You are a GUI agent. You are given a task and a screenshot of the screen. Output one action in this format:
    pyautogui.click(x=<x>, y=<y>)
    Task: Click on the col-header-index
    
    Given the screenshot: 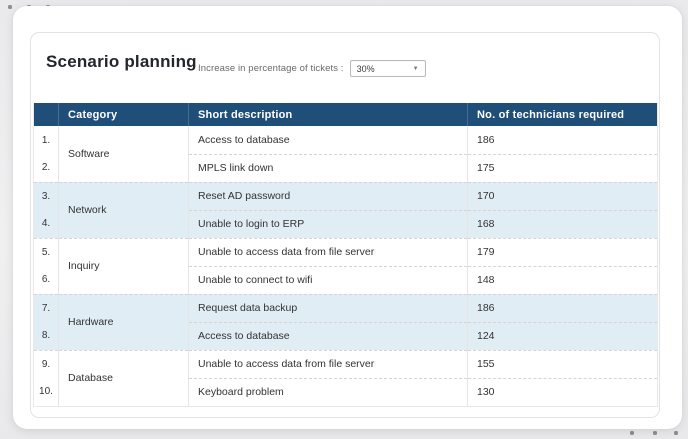 What is the action you would take?
    pyautogui.click(x=46, y=114)
    